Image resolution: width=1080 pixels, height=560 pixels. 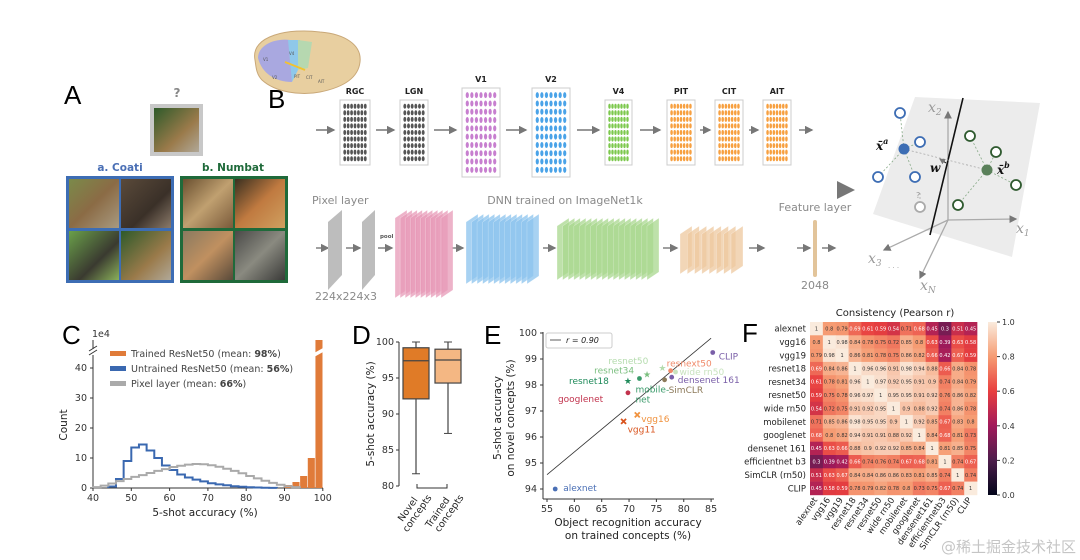 What do you see at coordinates (93, 498) in the screenshot?
I see `x-tick-label: 40` at bounding box center [93, 498].